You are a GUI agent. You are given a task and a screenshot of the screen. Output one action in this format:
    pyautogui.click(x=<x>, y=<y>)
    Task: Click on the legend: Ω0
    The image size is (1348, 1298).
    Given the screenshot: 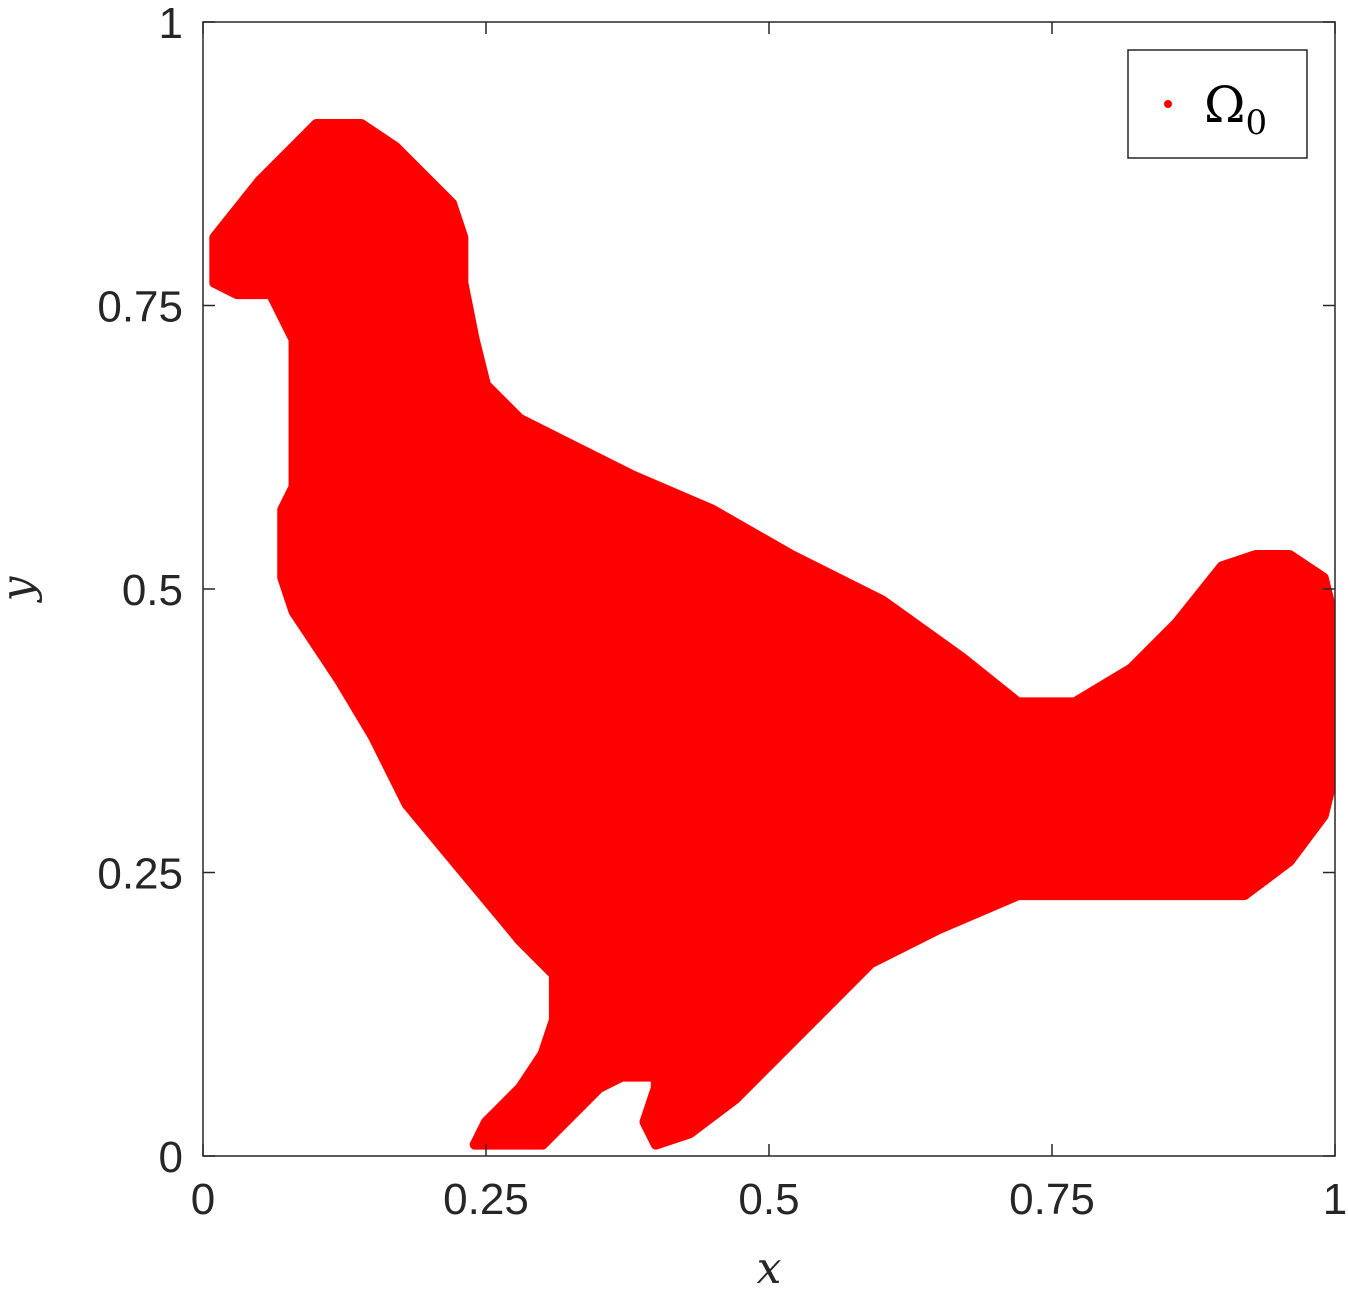 What is the action you would take?
    pyautogui.click(x=1217, y=104)
    